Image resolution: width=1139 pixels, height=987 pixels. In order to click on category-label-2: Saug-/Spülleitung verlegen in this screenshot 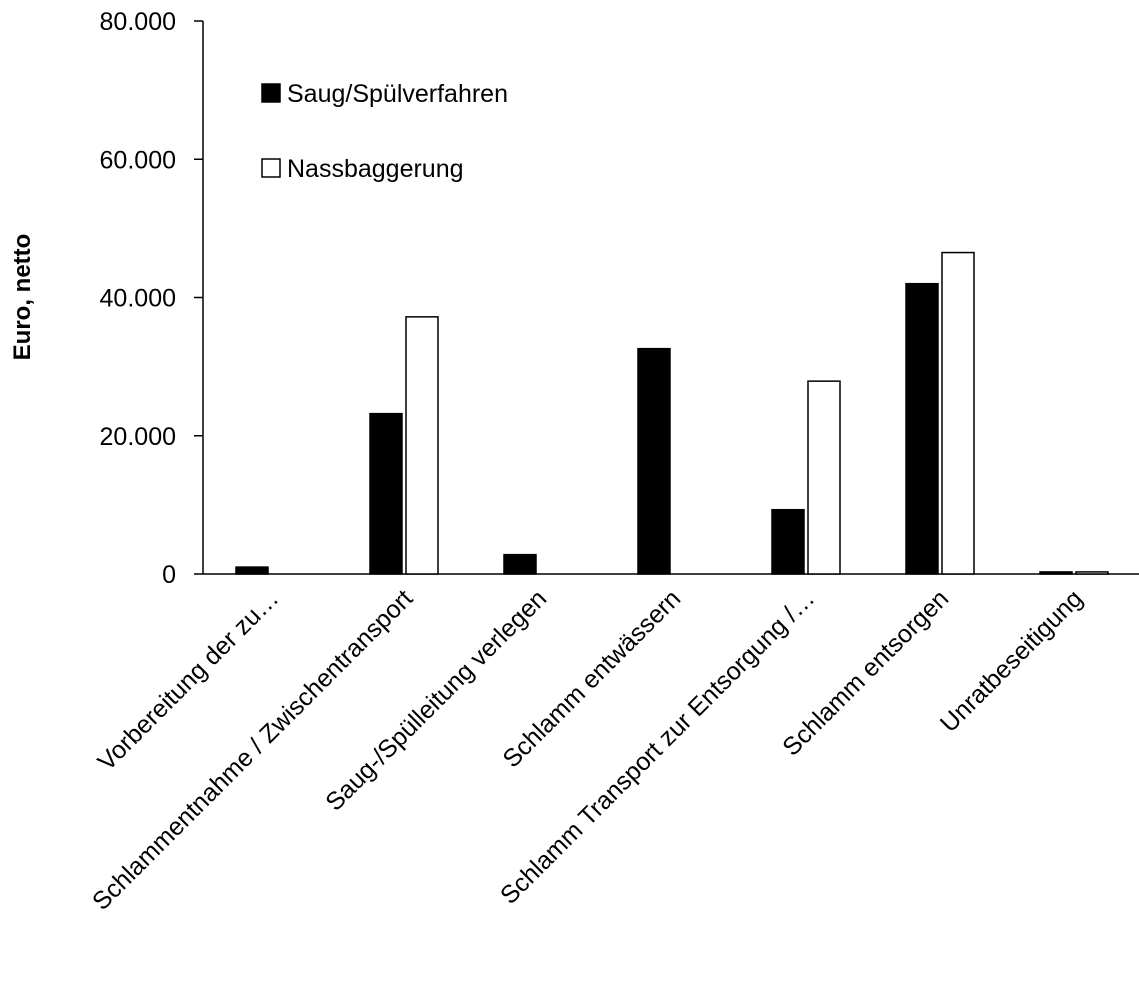, I will do `click(436, 700)`.